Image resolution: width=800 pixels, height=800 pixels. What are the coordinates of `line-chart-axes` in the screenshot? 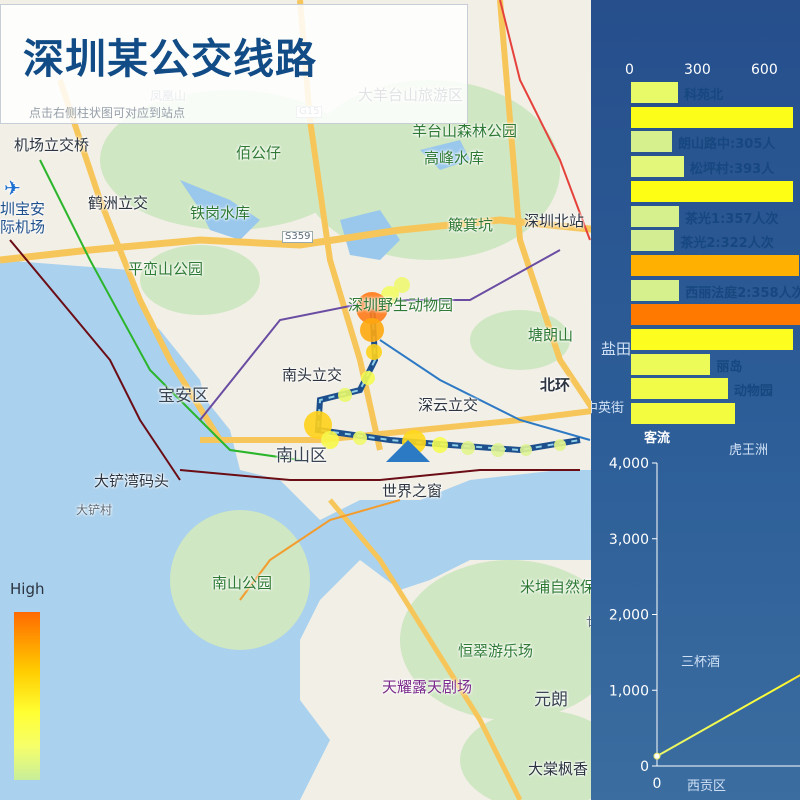 It's located at (728, 615).